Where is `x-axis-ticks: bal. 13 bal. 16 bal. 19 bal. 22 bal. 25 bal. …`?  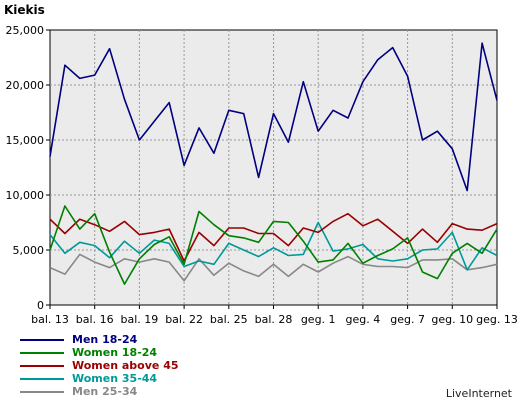 x-axis-ticks: bal. 13 bal. 16 bal. 19 bal. 22 bal. 25 bal. … is located at coordinates (274, 315).